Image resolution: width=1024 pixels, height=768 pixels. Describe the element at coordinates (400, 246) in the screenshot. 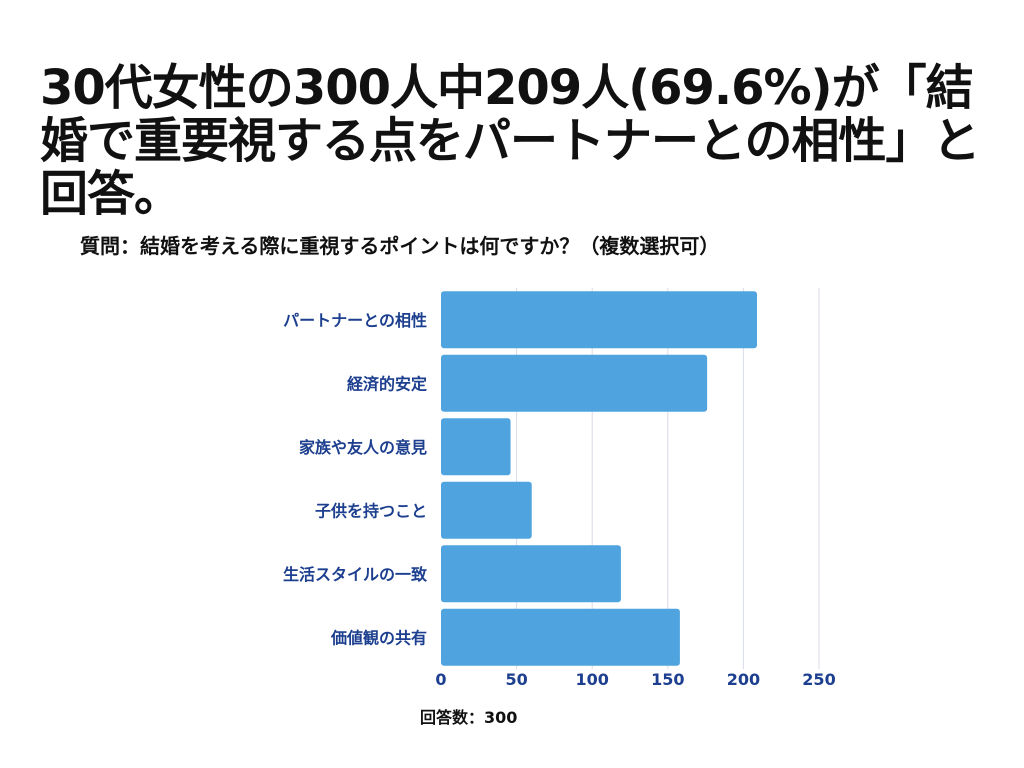

I see `question-subtitle: 質問：結婚を考える際に重視するポイントは何ですか？（複数選択可）` at that location.